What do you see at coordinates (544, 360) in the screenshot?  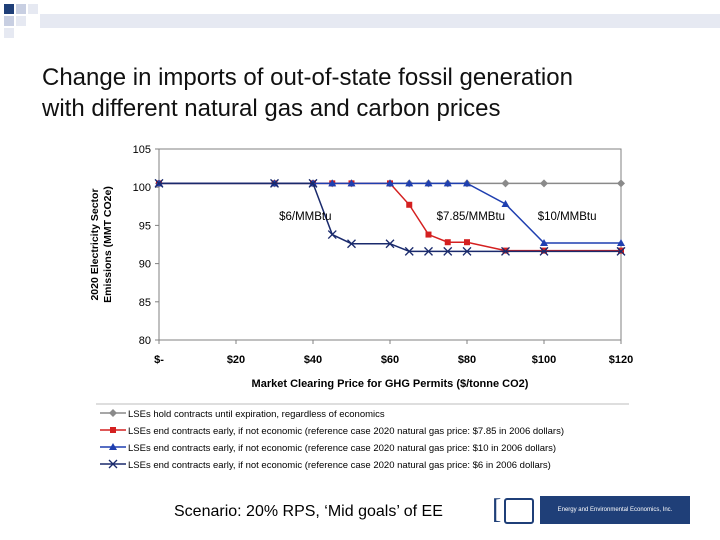 I see `x-tick-label: $100` at bounding box center [544, 360].